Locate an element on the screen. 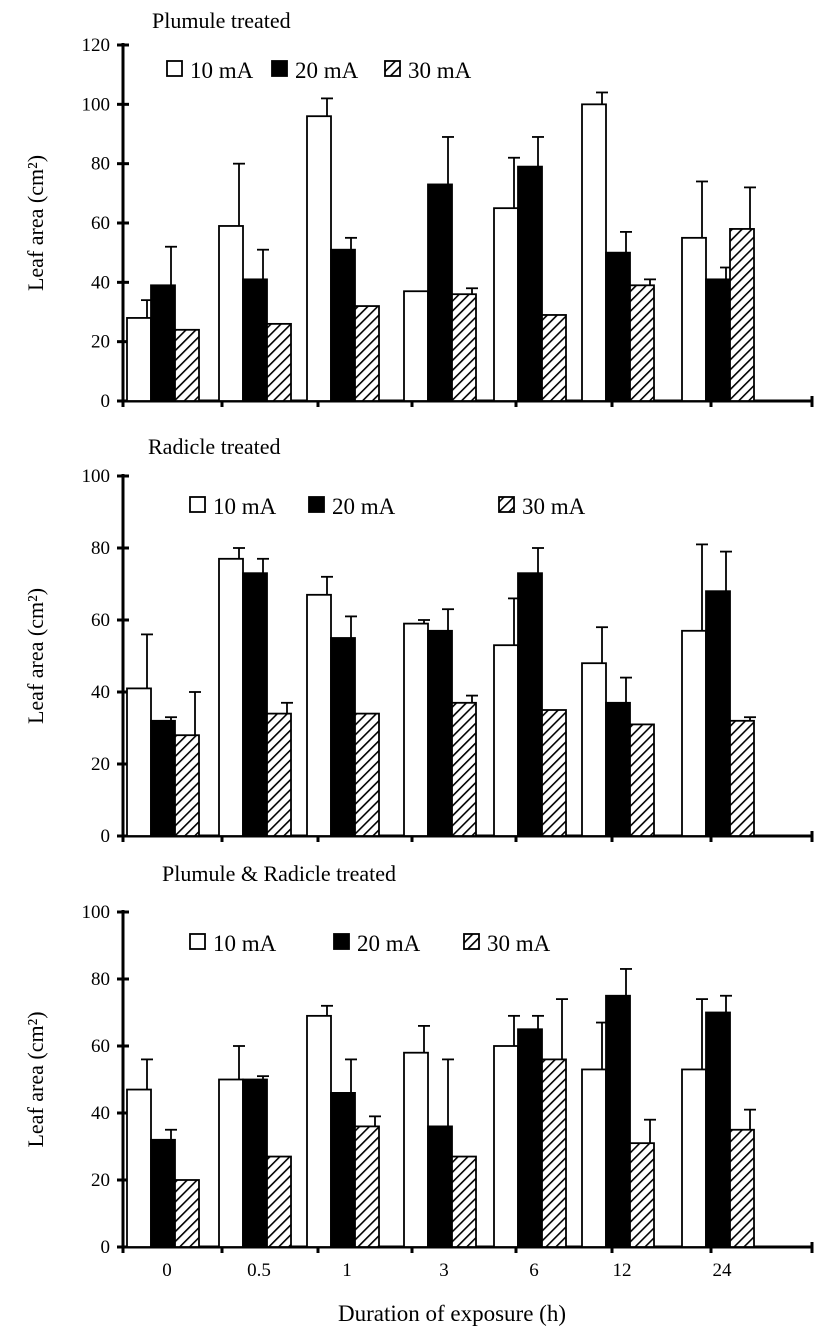 This screenshot has height=1340, width=821. panel-title: Radicle treated is located at coordinates (214, 446).